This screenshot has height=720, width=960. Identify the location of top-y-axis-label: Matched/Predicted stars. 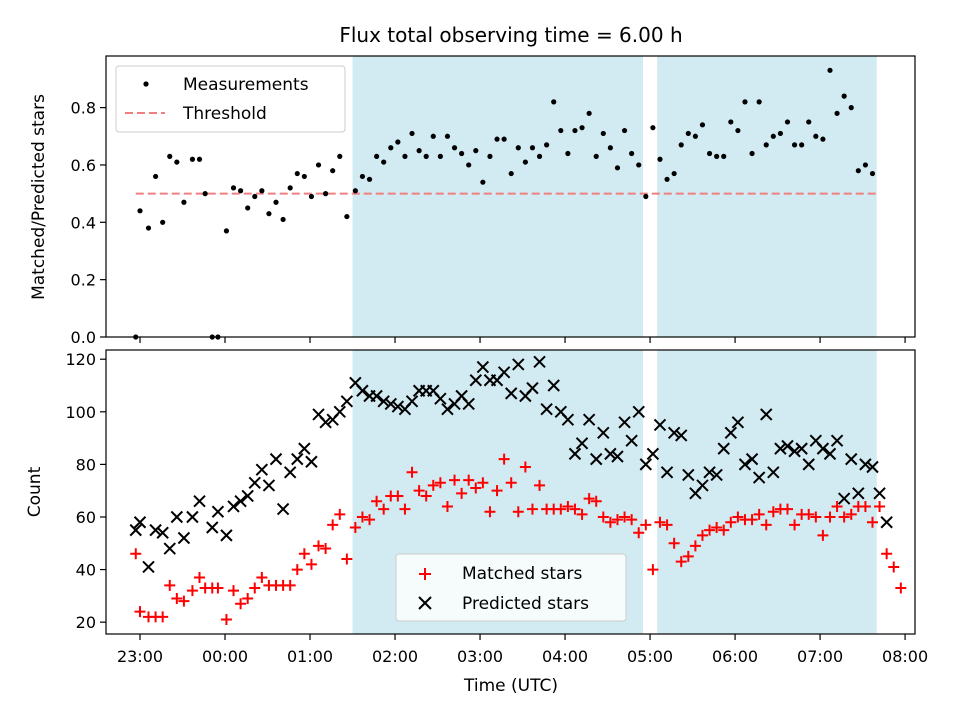
(39, 197).